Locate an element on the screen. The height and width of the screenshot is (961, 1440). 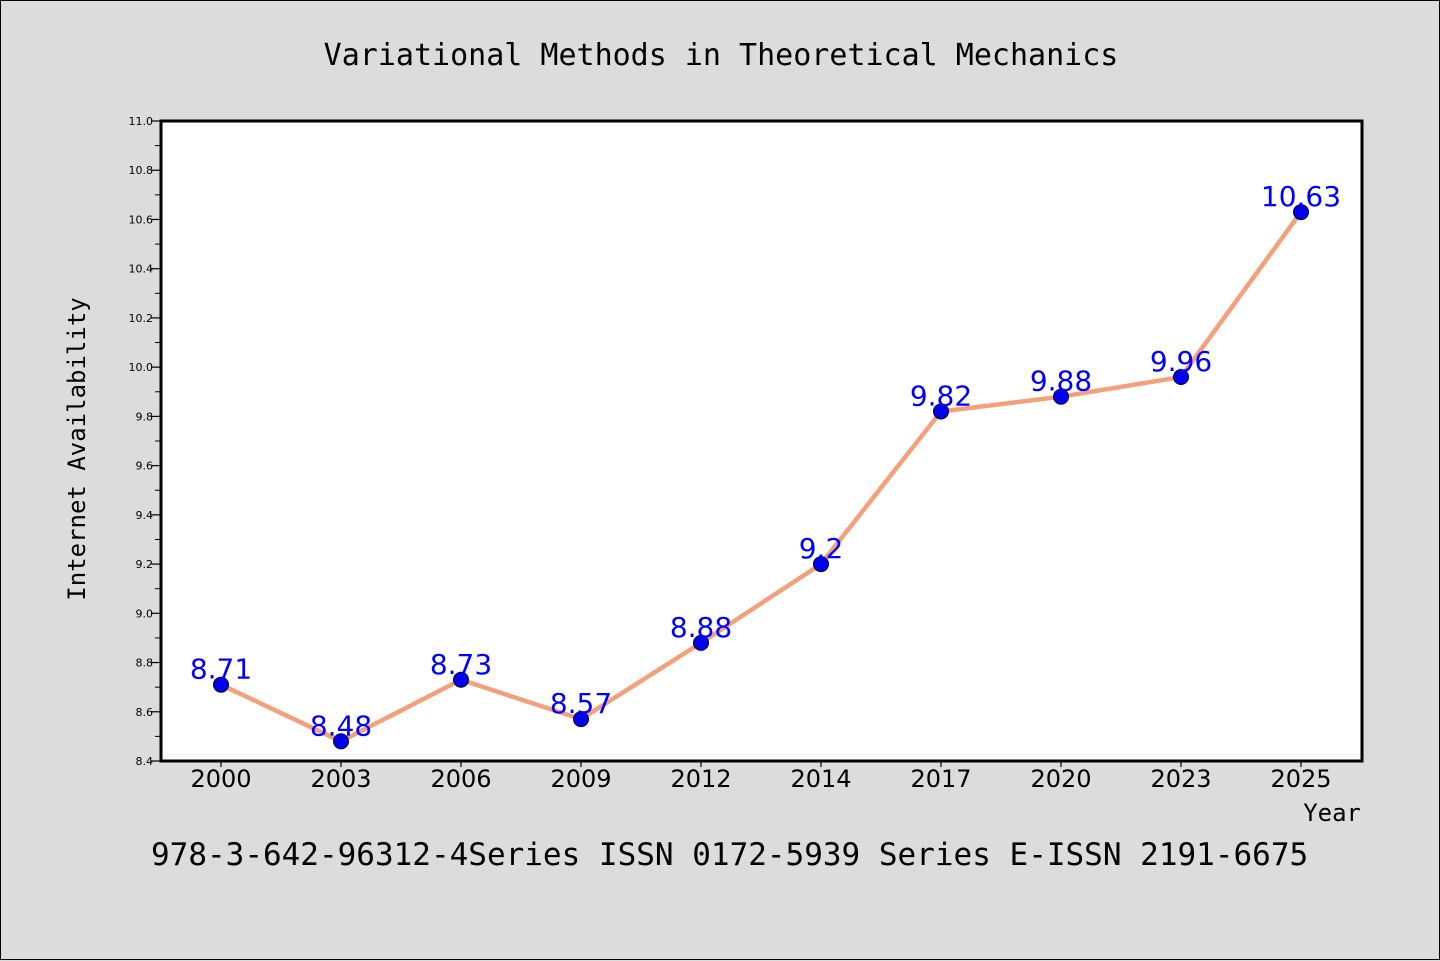
y-tick-label: 10.2 is located at coordinates (141, 318).